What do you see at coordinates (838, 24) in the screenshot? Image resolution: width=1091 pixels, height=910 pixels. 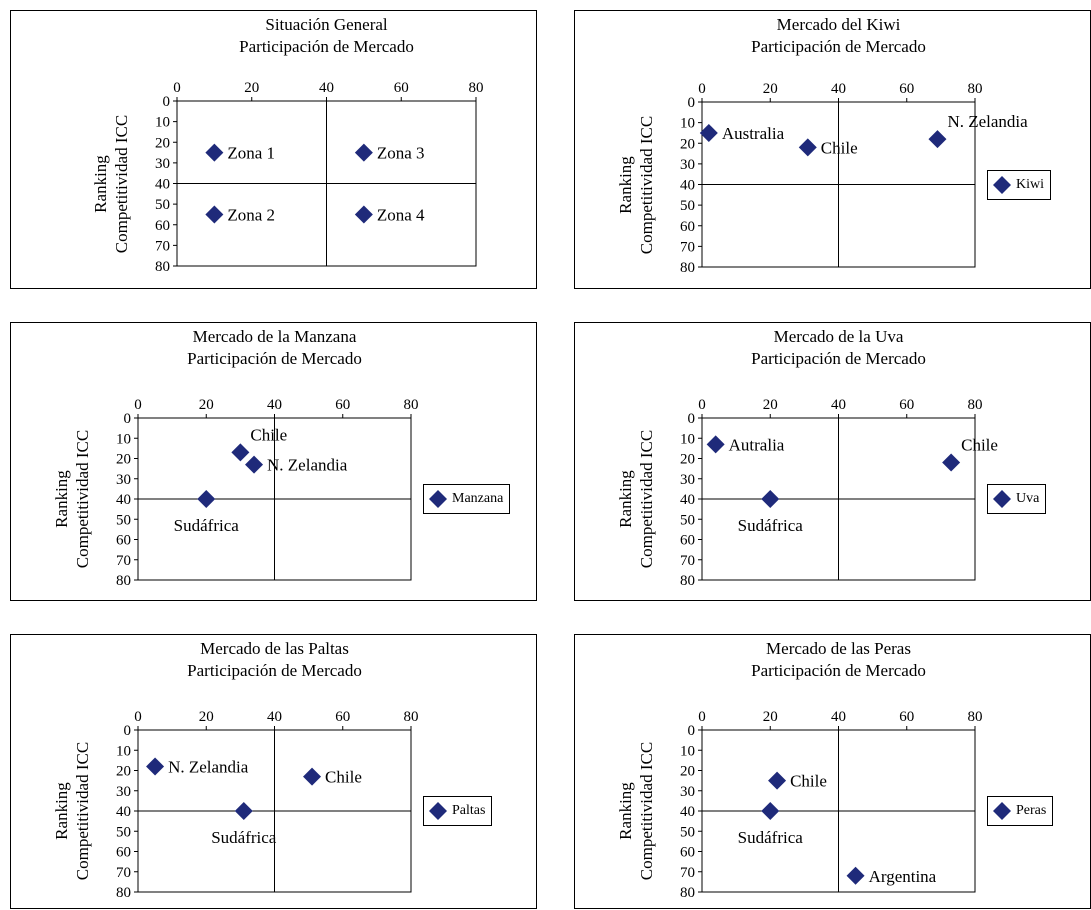 I see `chart-title: Mercado del Kiwi` at bounding box center [838, 24].